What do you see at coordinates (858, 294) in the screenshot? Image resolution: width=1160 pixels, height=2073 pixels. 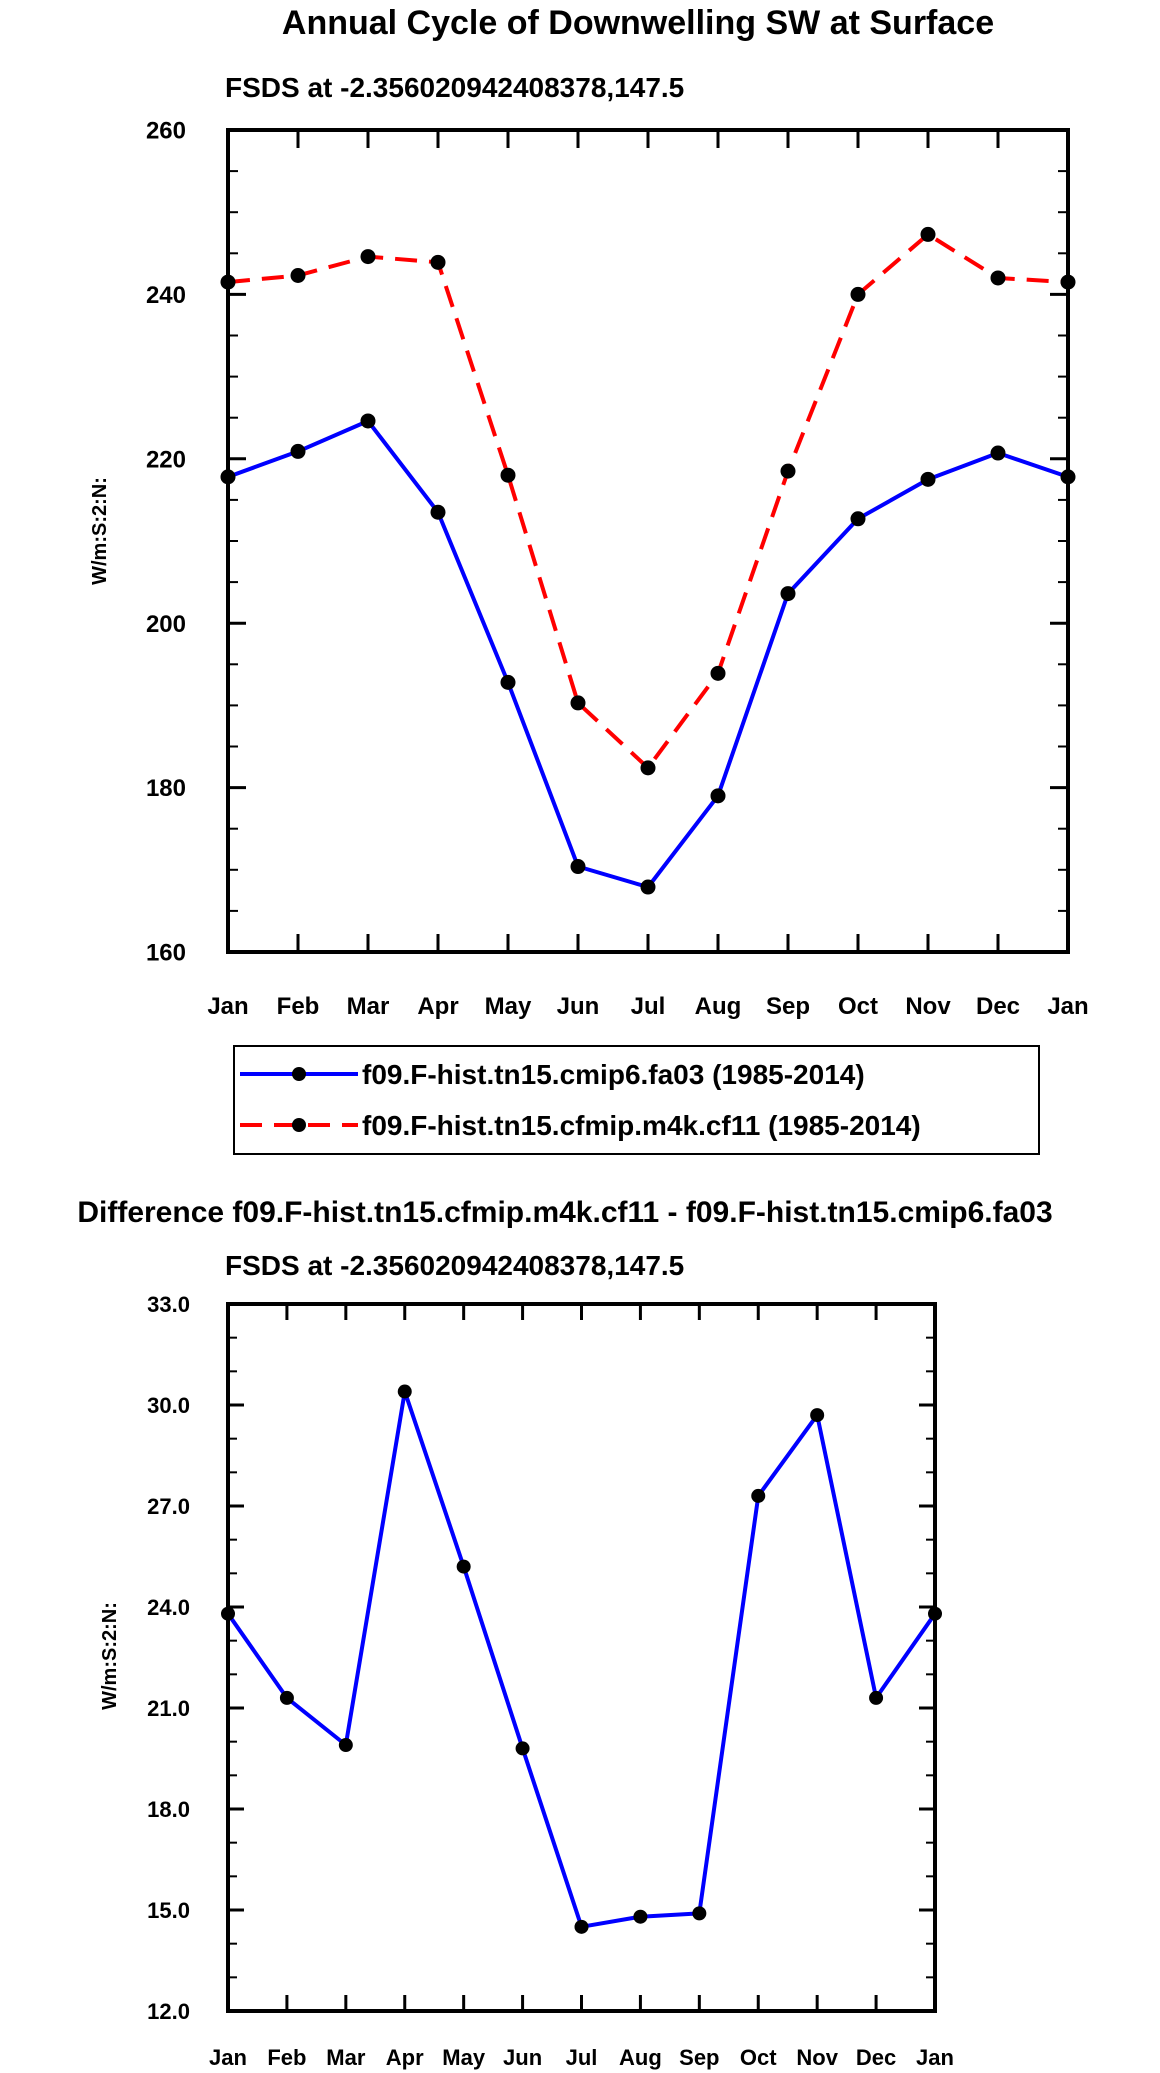 I see `data-point-s2-oct` at bounding box center [858, 294].